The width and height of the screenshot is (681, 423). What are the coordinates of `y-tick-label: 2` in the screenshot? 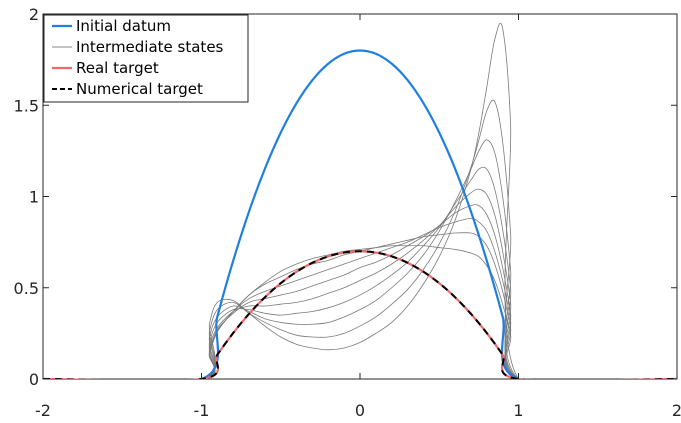 It's located at (34, 14).